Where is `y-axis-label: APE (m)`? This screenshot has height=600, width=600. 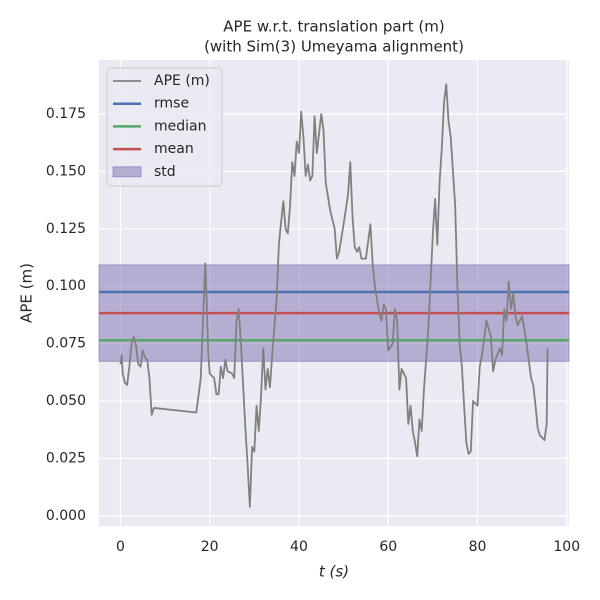
y-axis-label: APE (m) is located at coordinates (27, 293).